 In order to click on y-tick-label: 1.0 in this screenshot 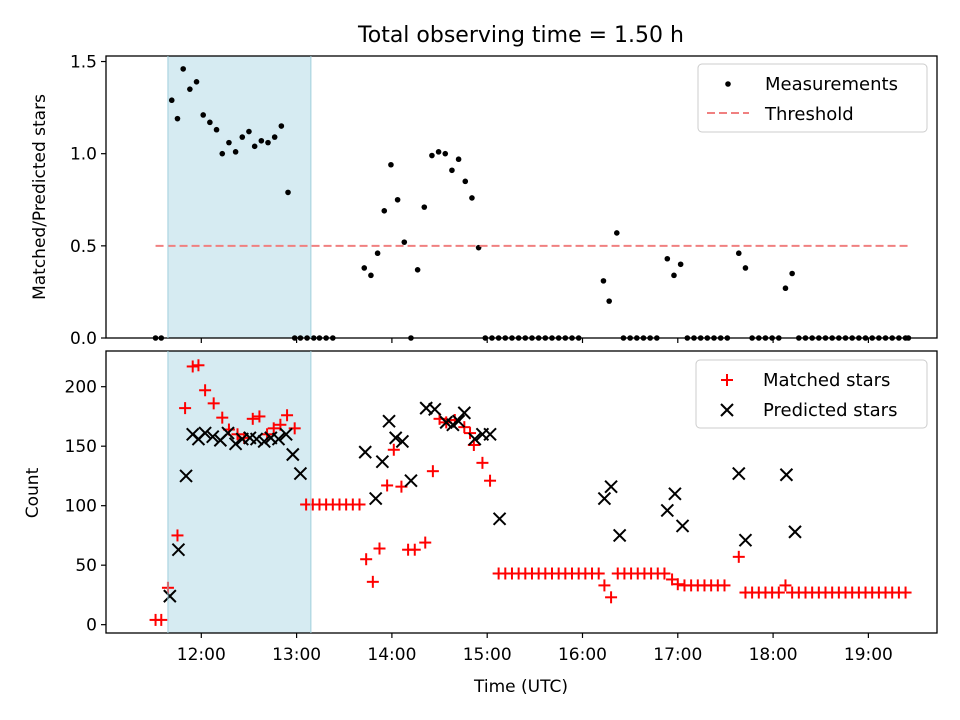, I will do `click(83, 155)`.